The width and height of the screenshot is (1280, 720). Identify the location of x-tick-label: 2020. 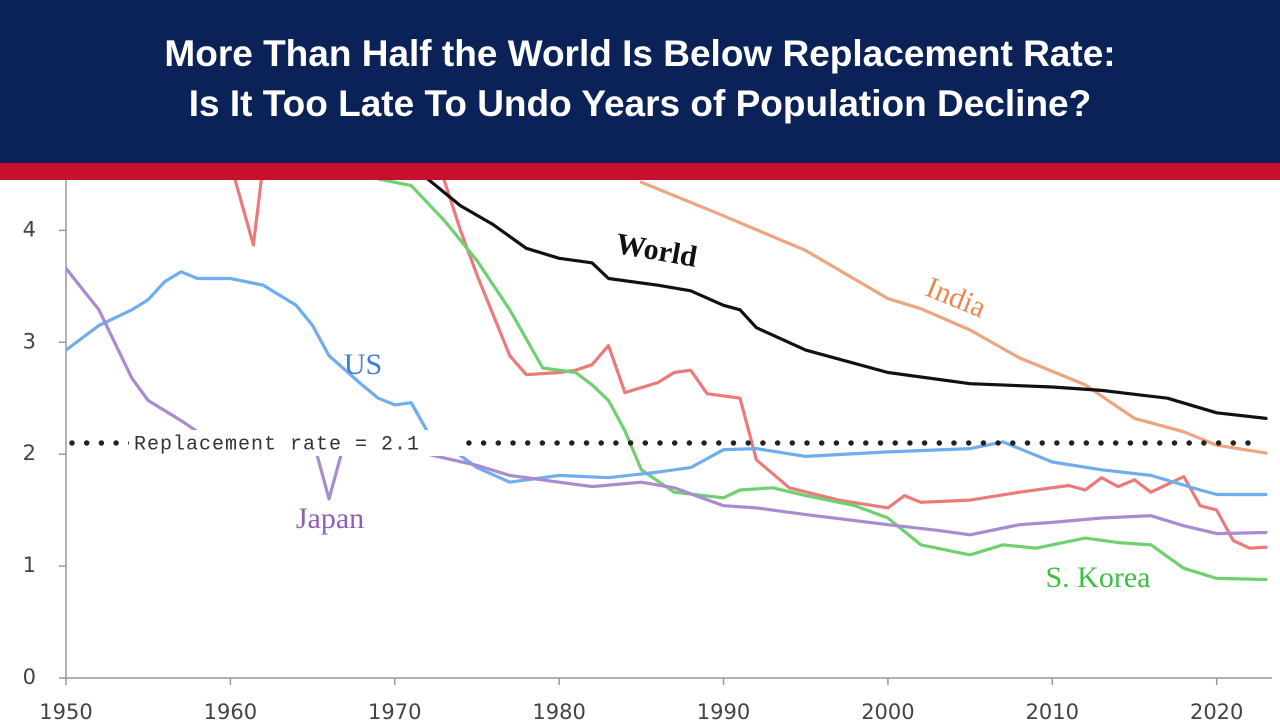
(1216, 710).